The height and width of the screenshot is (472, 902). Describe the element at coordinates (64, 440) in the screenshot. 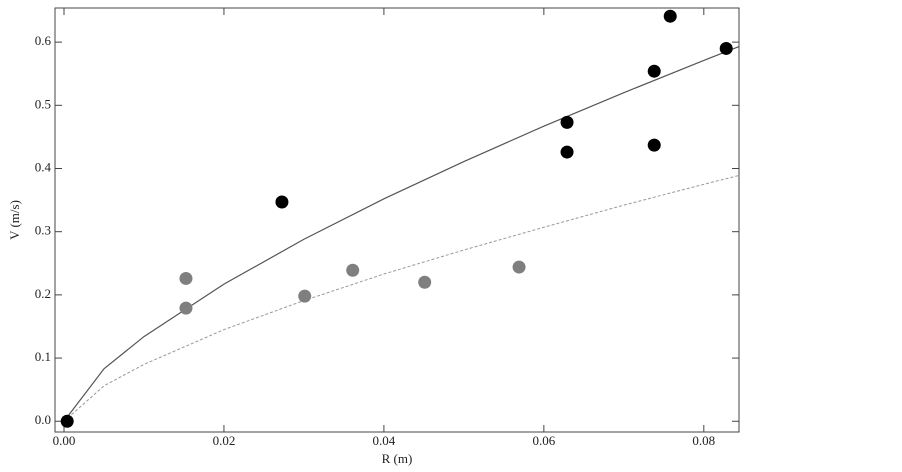

I see `x-tick-label: 0.00` at that location.